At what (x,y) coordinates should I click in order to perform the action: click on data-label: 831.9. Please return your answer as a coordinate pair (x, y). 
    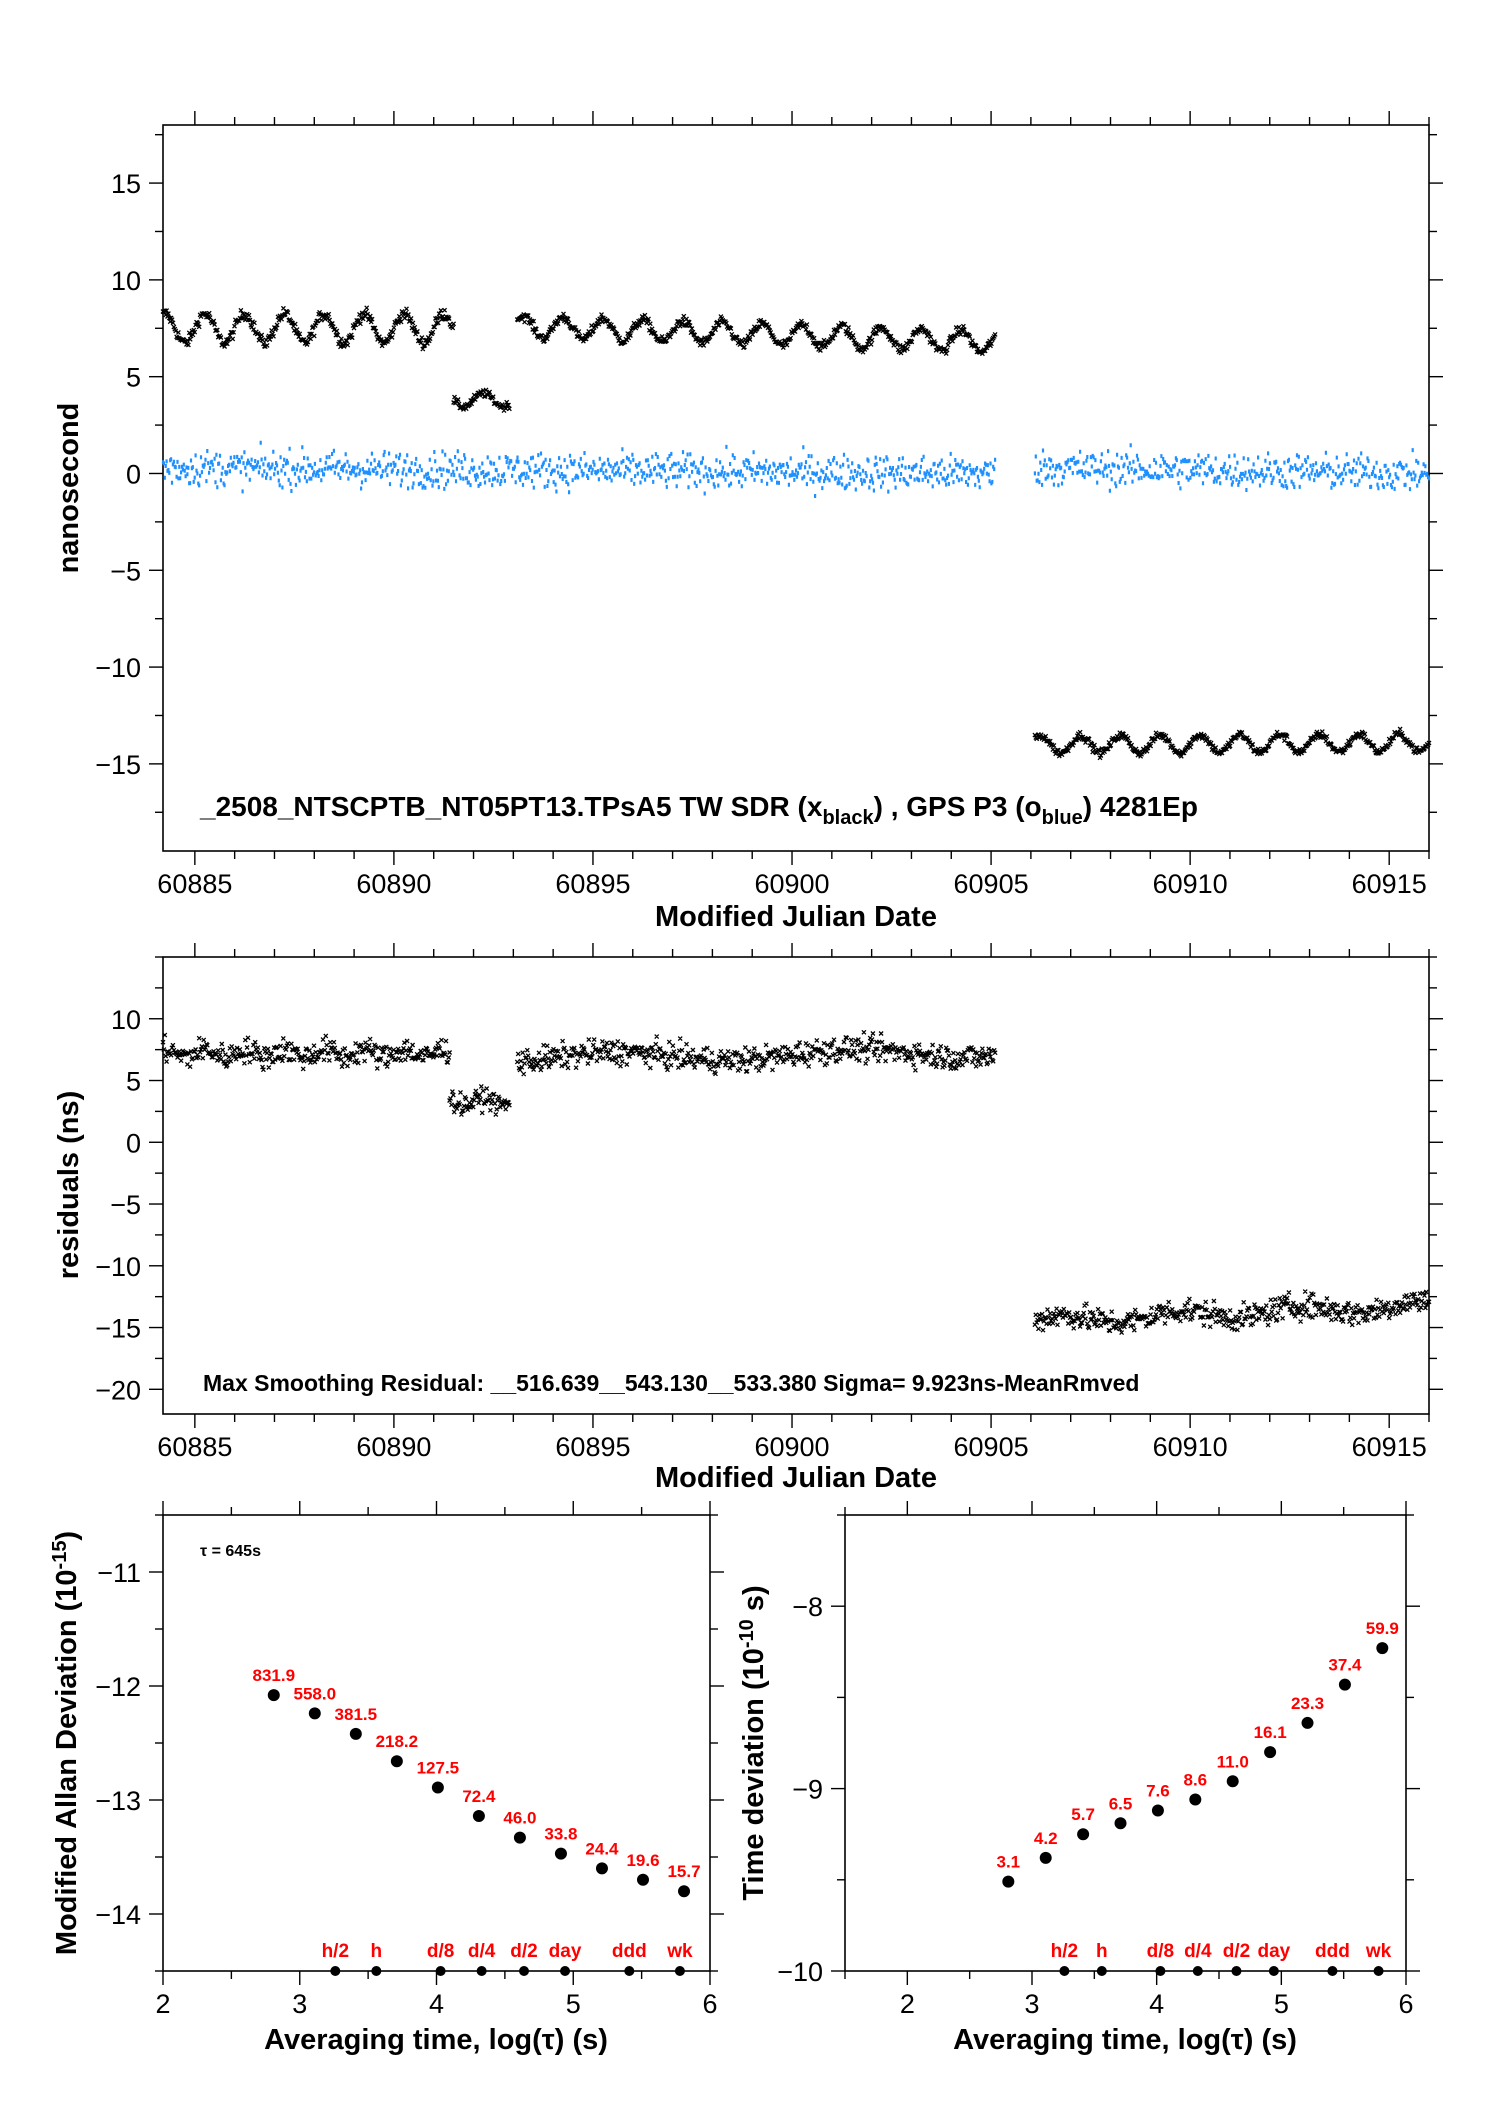
    Looking at the image, I should click on (273, 1675).